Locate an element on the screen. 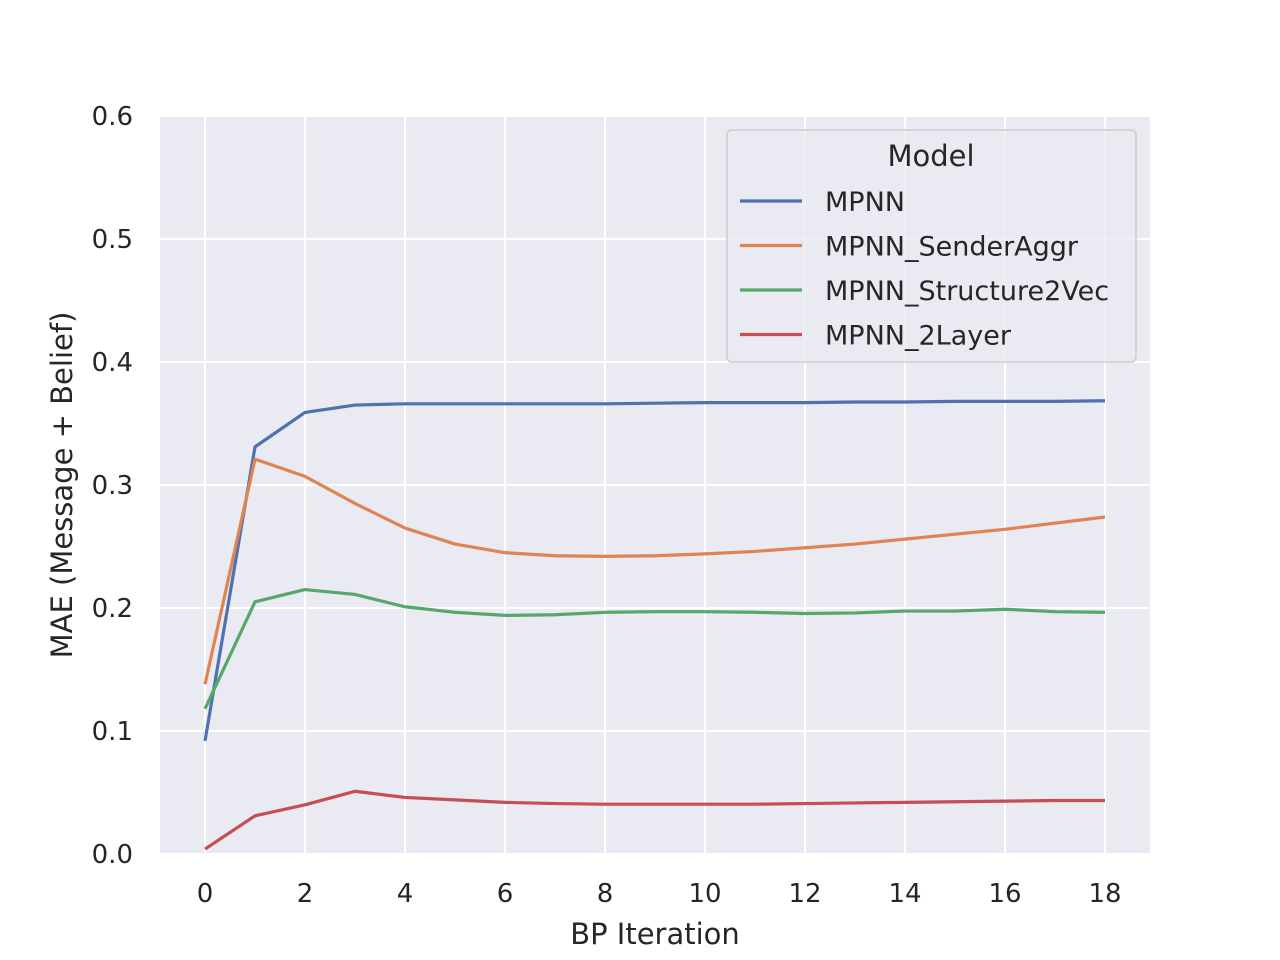 Image resolution: width=1280 pixels, height=960 pixels. legend-label: MPNN_2Layer is located at coordinates (918, 336).